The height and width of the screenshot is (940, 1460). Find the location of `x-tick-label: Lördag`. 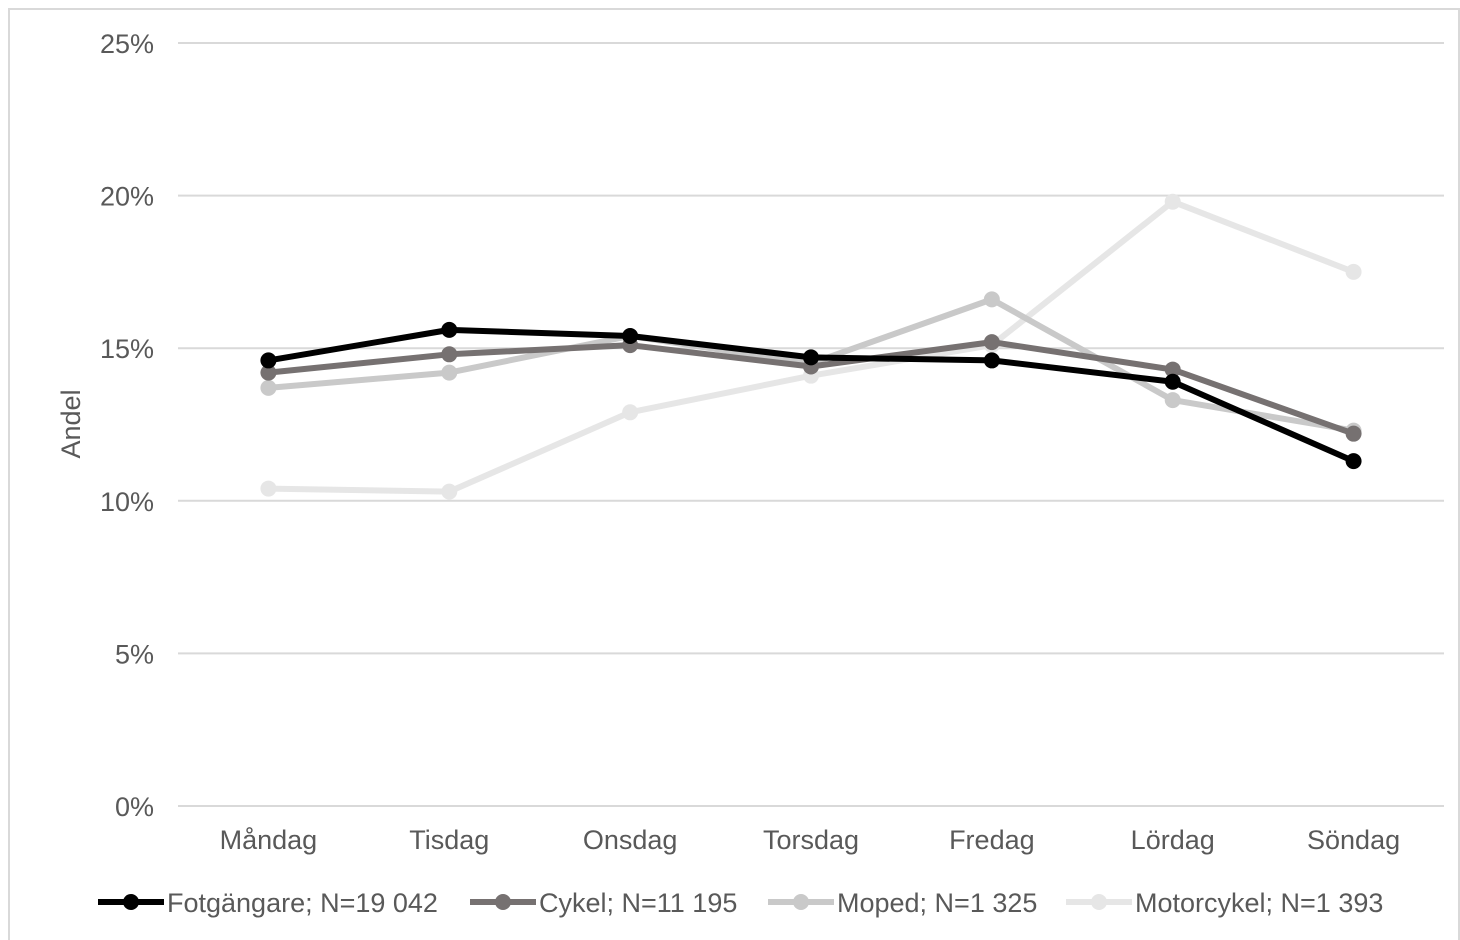

x-tick-label: Lördag is located at coordinates (1173, 840).